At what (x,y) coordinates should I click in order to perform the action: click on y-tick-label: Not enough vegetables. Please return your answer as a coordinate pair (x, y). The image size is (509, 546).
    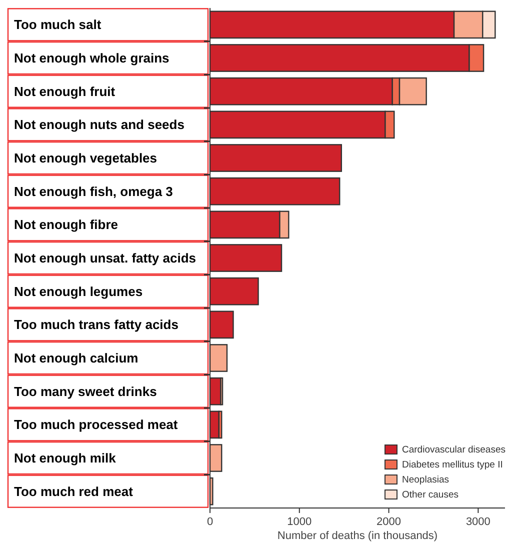
    Looking at the image, I should click on (86, 158).